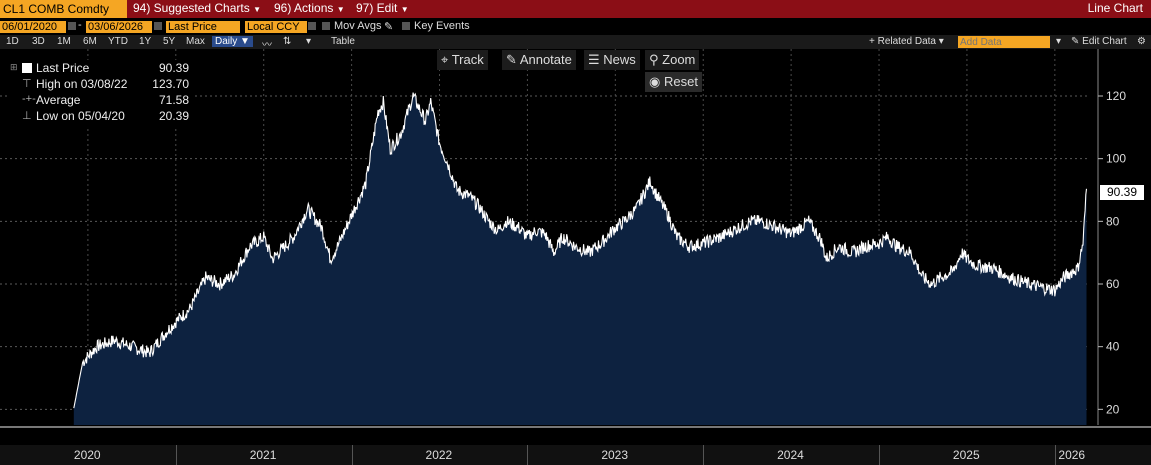  What do you see at coordinates (12, 41) in the screenshot?
I see `period-1d: 1D` at bounding box center [12, 41].